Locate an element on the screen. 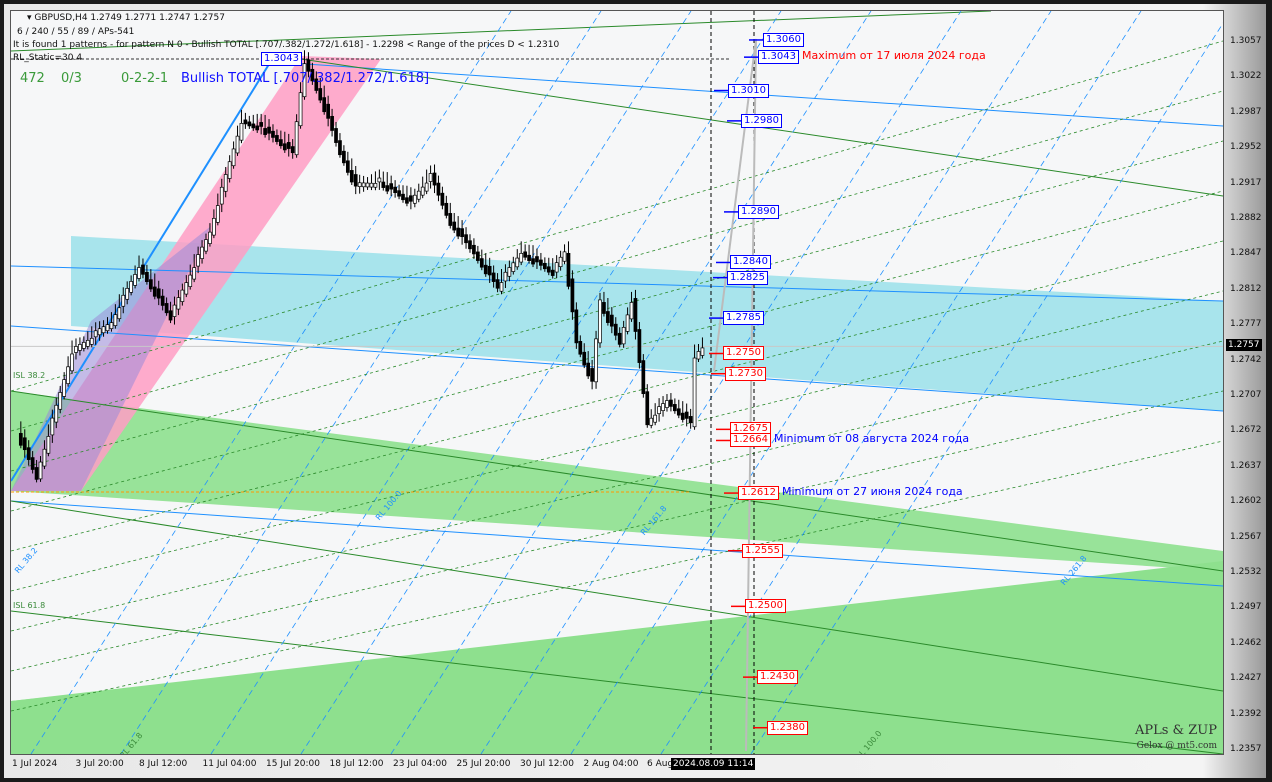 The width and height of the screenshot is (1272, 782). y-tick-label: 1.2392 is located at coordinates (1246, 713).